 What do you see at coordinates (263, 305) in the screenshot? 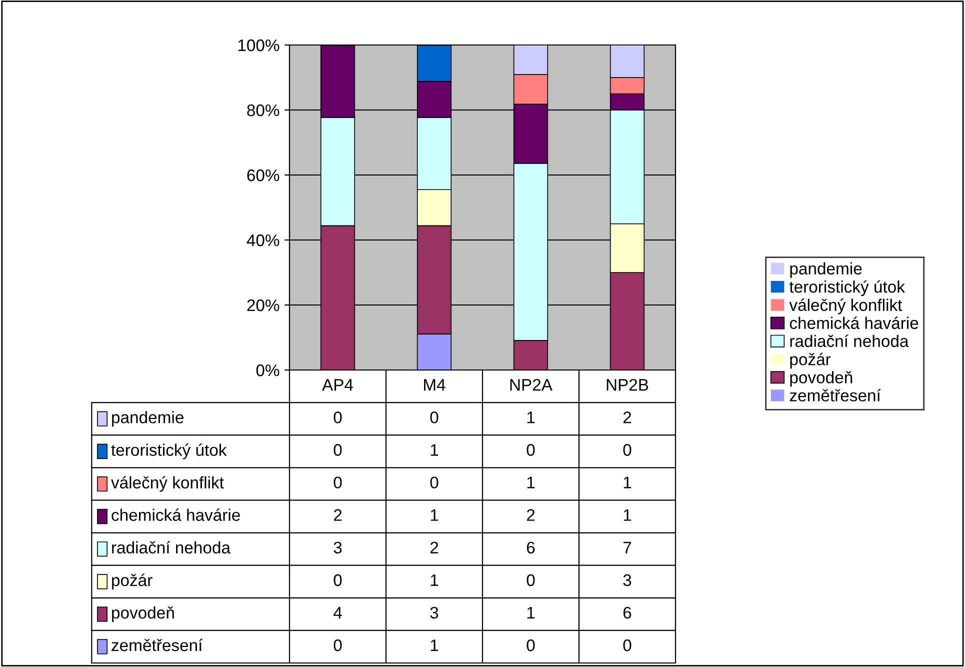
I see `y-tick-label: 20%` at bounding box center [263, 305].